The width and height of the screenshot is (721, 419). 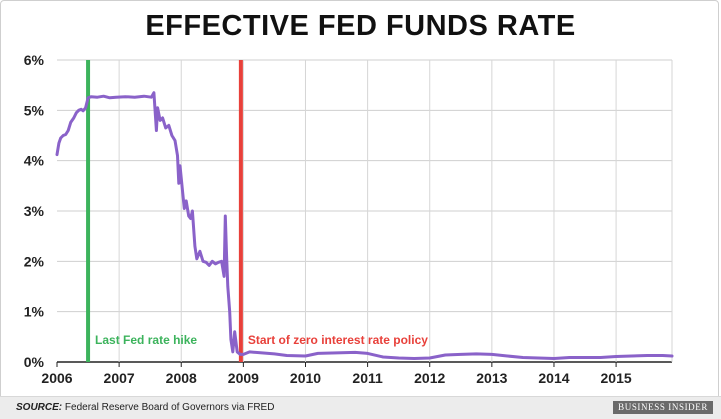 What do you see at coordinates (34, 161) in the screenshot?
I see `y-tick-label: 4%` at bounding box center [34, 161].